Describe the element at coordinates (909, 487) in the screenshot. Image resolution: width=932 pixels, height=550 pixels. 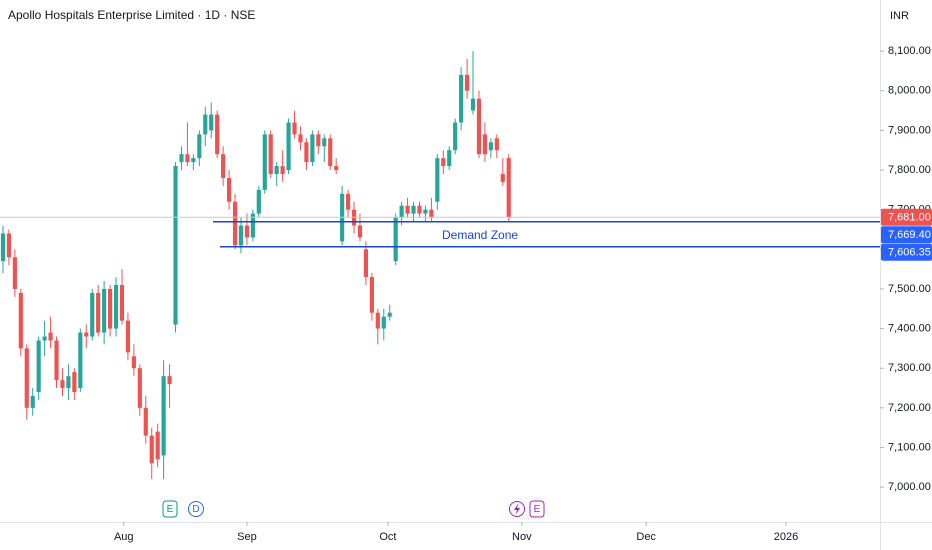
I see `y-tick-label: 7,000.00` at that location.